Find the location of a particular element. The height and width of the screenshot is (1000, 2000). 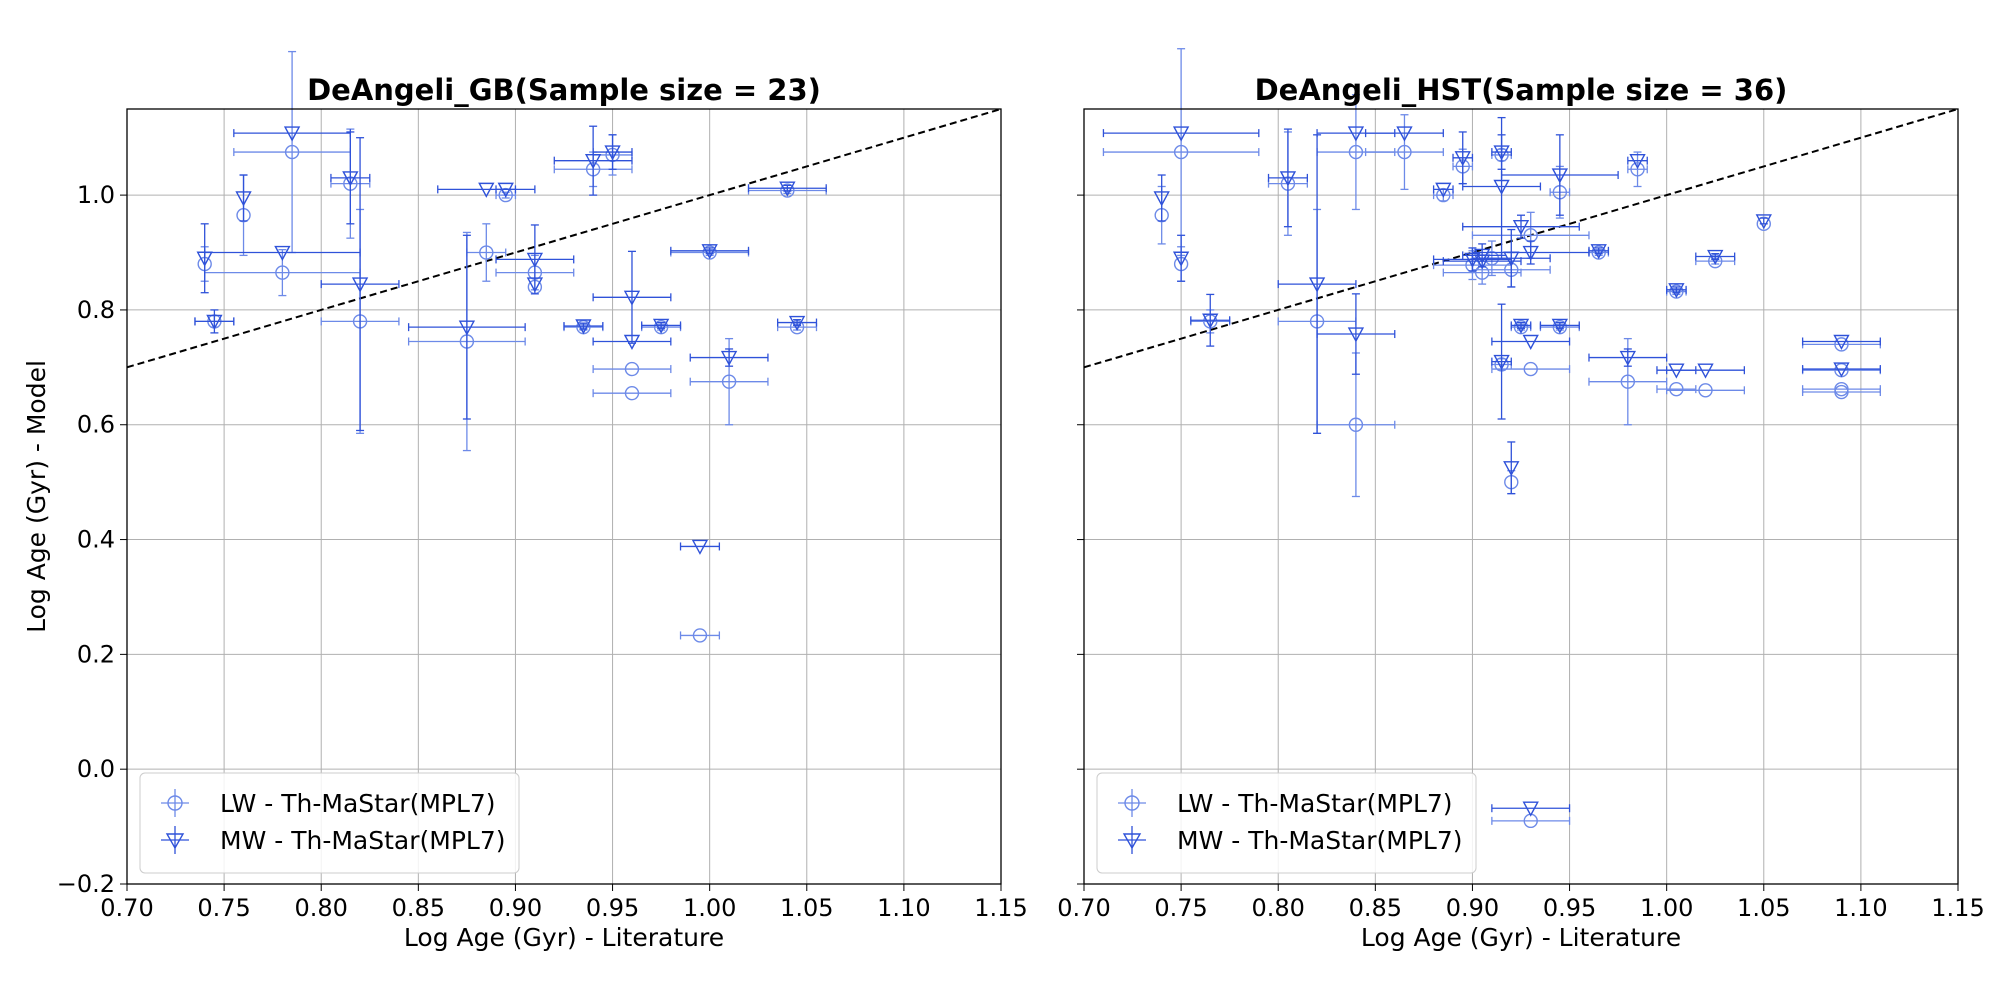

y-tick-label: 0.6 is located at coordinates (96, 425).